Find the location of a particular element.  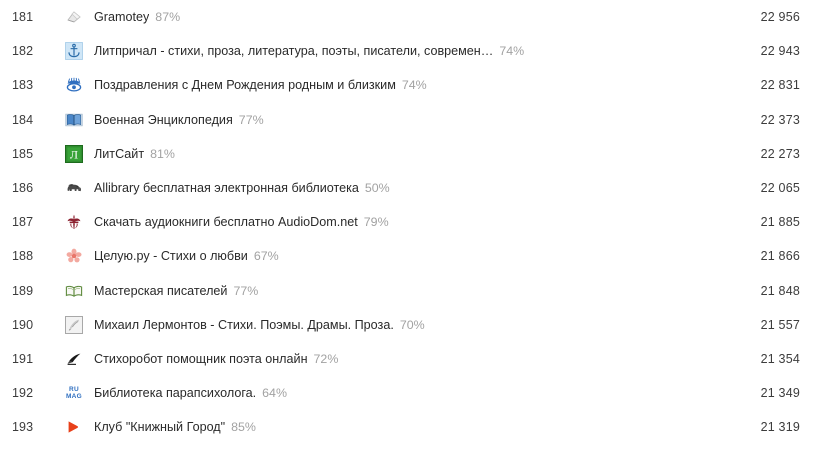

rank-number: 184 is located at coordinates (23, 119).